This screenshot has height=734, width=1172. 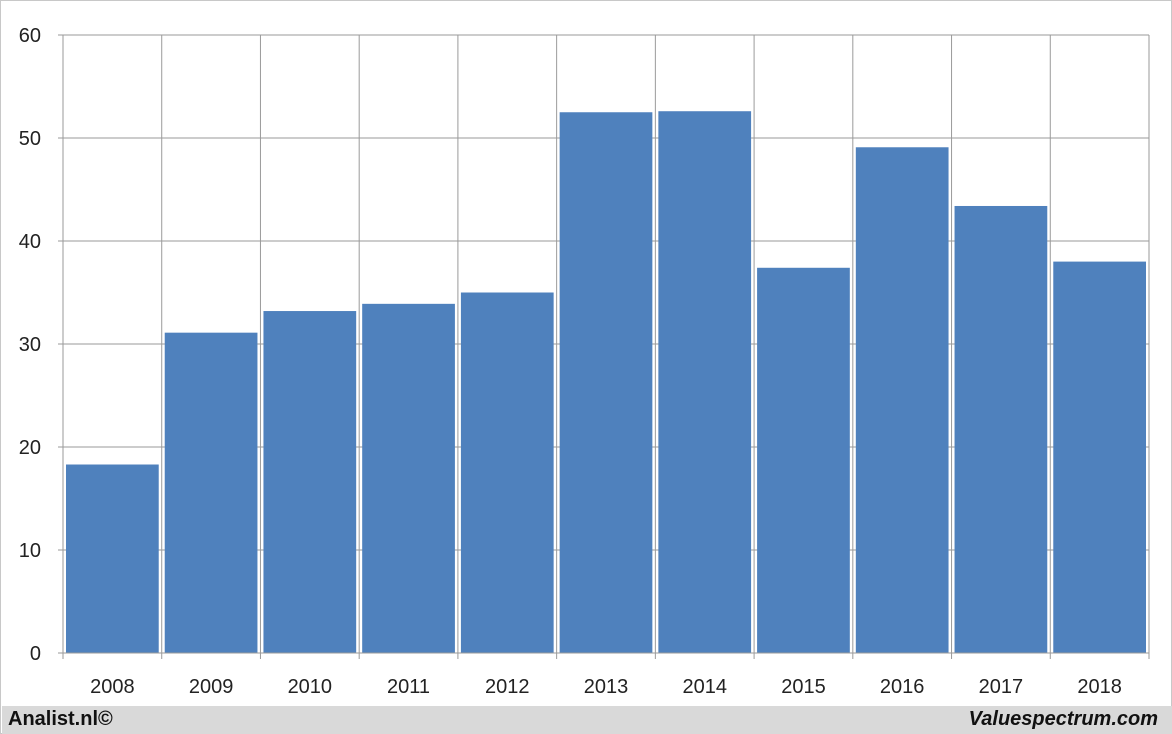 What do you see at coordinates (1001, 429) in the screenshot?
I see `bar-2017` at bounding box center [1001, 429].